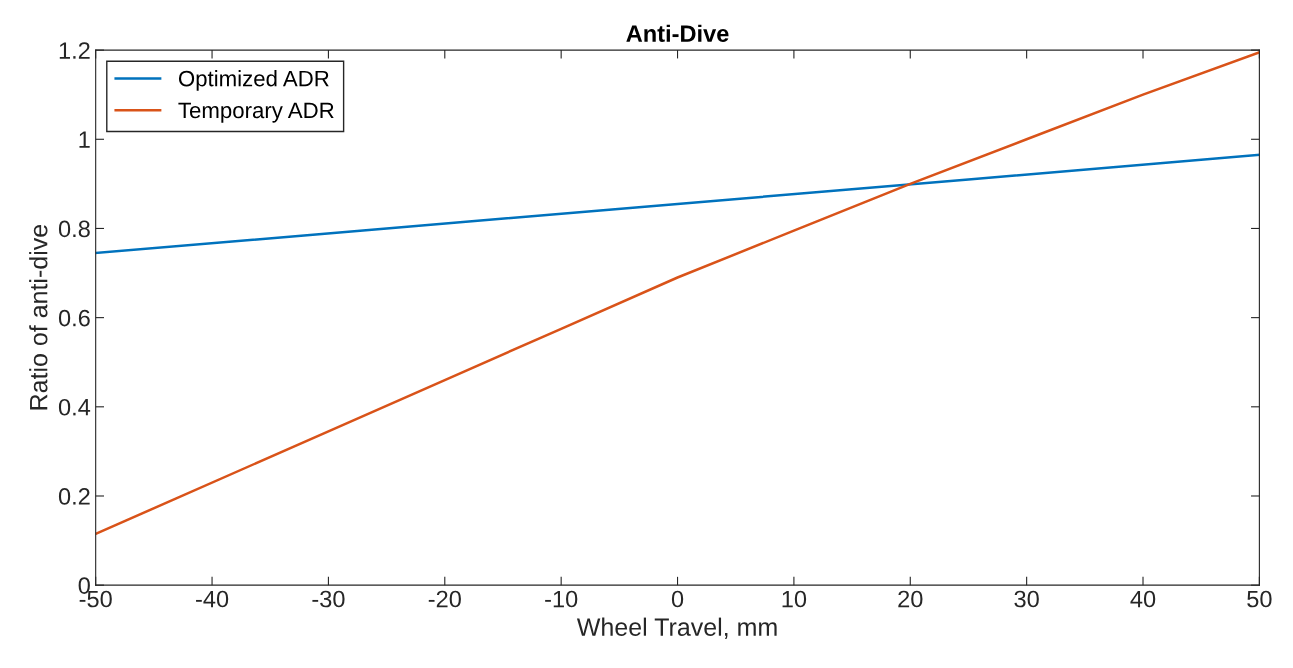  Describe the element at coordinates (74, 50) in the screenshot. I see `y-tick-label: 1.2` at that location.